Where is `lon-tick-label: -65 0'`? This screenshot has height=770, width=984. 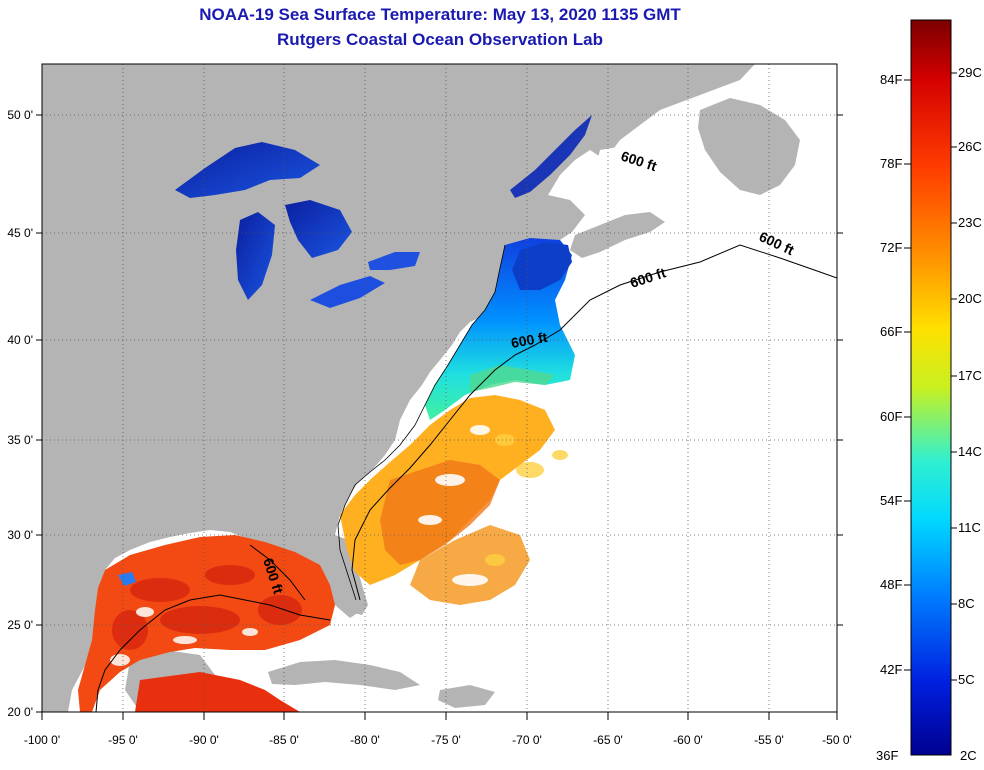
lon-tick-label: -65 0' is located at coordinates (608, 740).